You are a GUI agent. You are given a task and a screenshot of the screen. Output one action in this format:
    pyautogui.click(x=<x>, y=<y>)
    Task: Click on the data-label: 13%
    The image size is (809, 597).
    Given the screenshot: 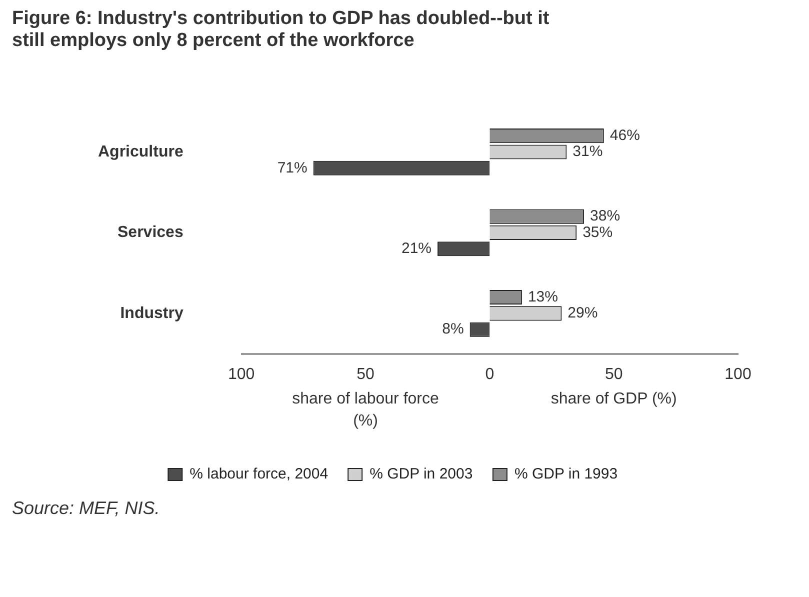 What is the action you would take?
    pyautogui.click(x=543, y=297)
    